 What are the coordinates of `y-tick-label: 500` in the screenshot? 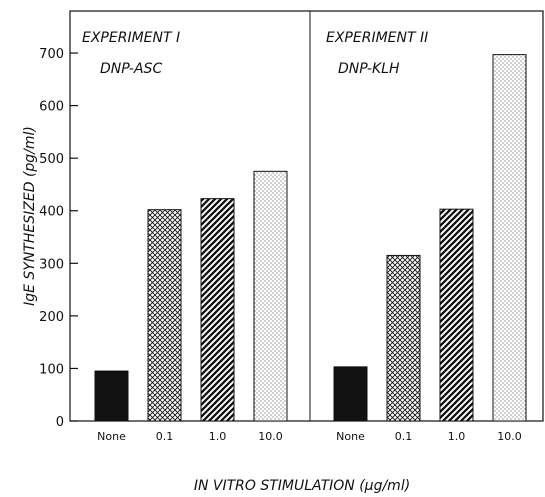 It's located at (51, 159).